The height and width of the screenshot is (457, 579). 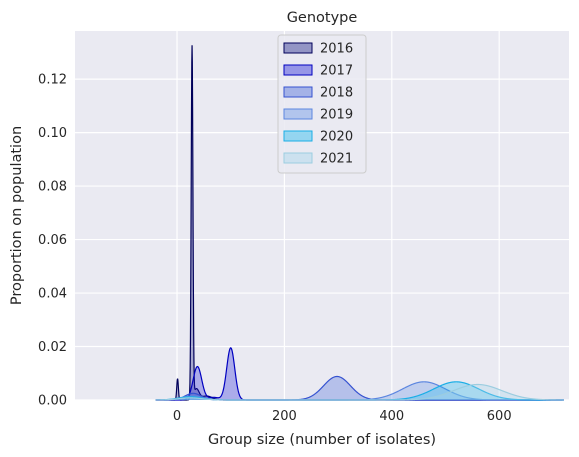 I want to click on legend-label: 2020, so click(x=336, y=137).